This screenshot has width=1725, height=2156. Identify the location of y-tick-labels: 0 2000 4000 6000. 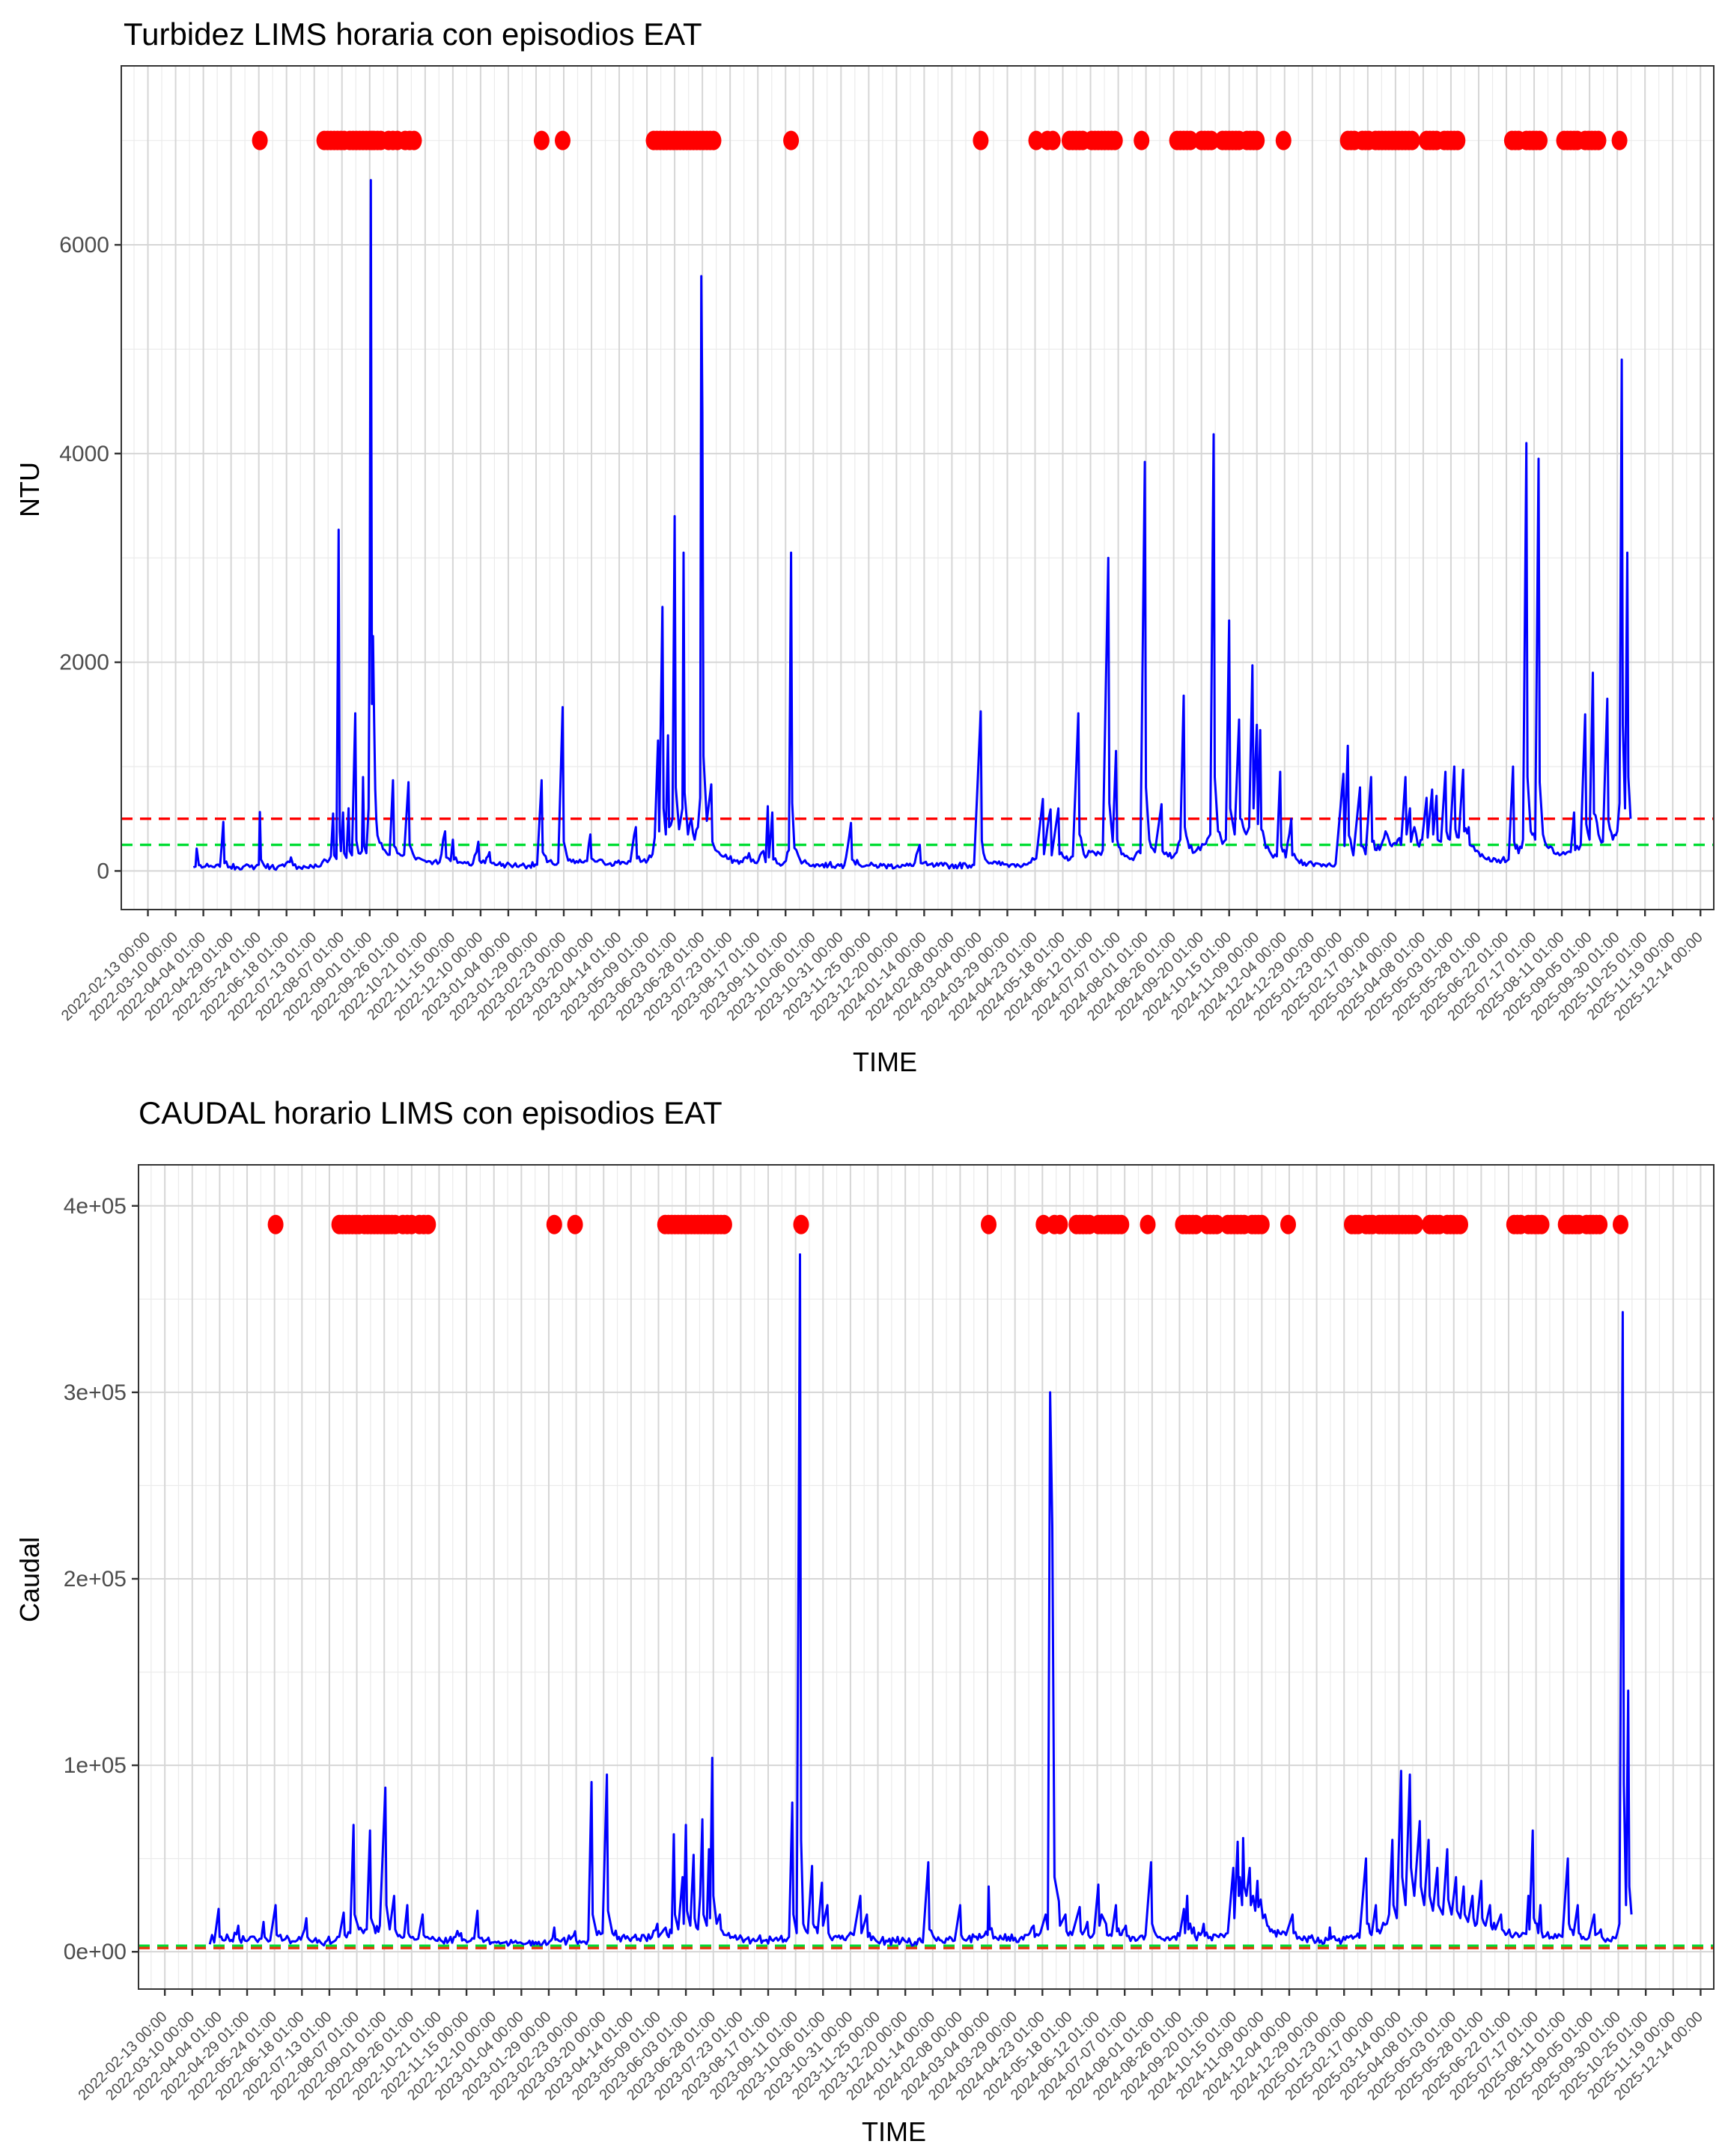
(84, 558).